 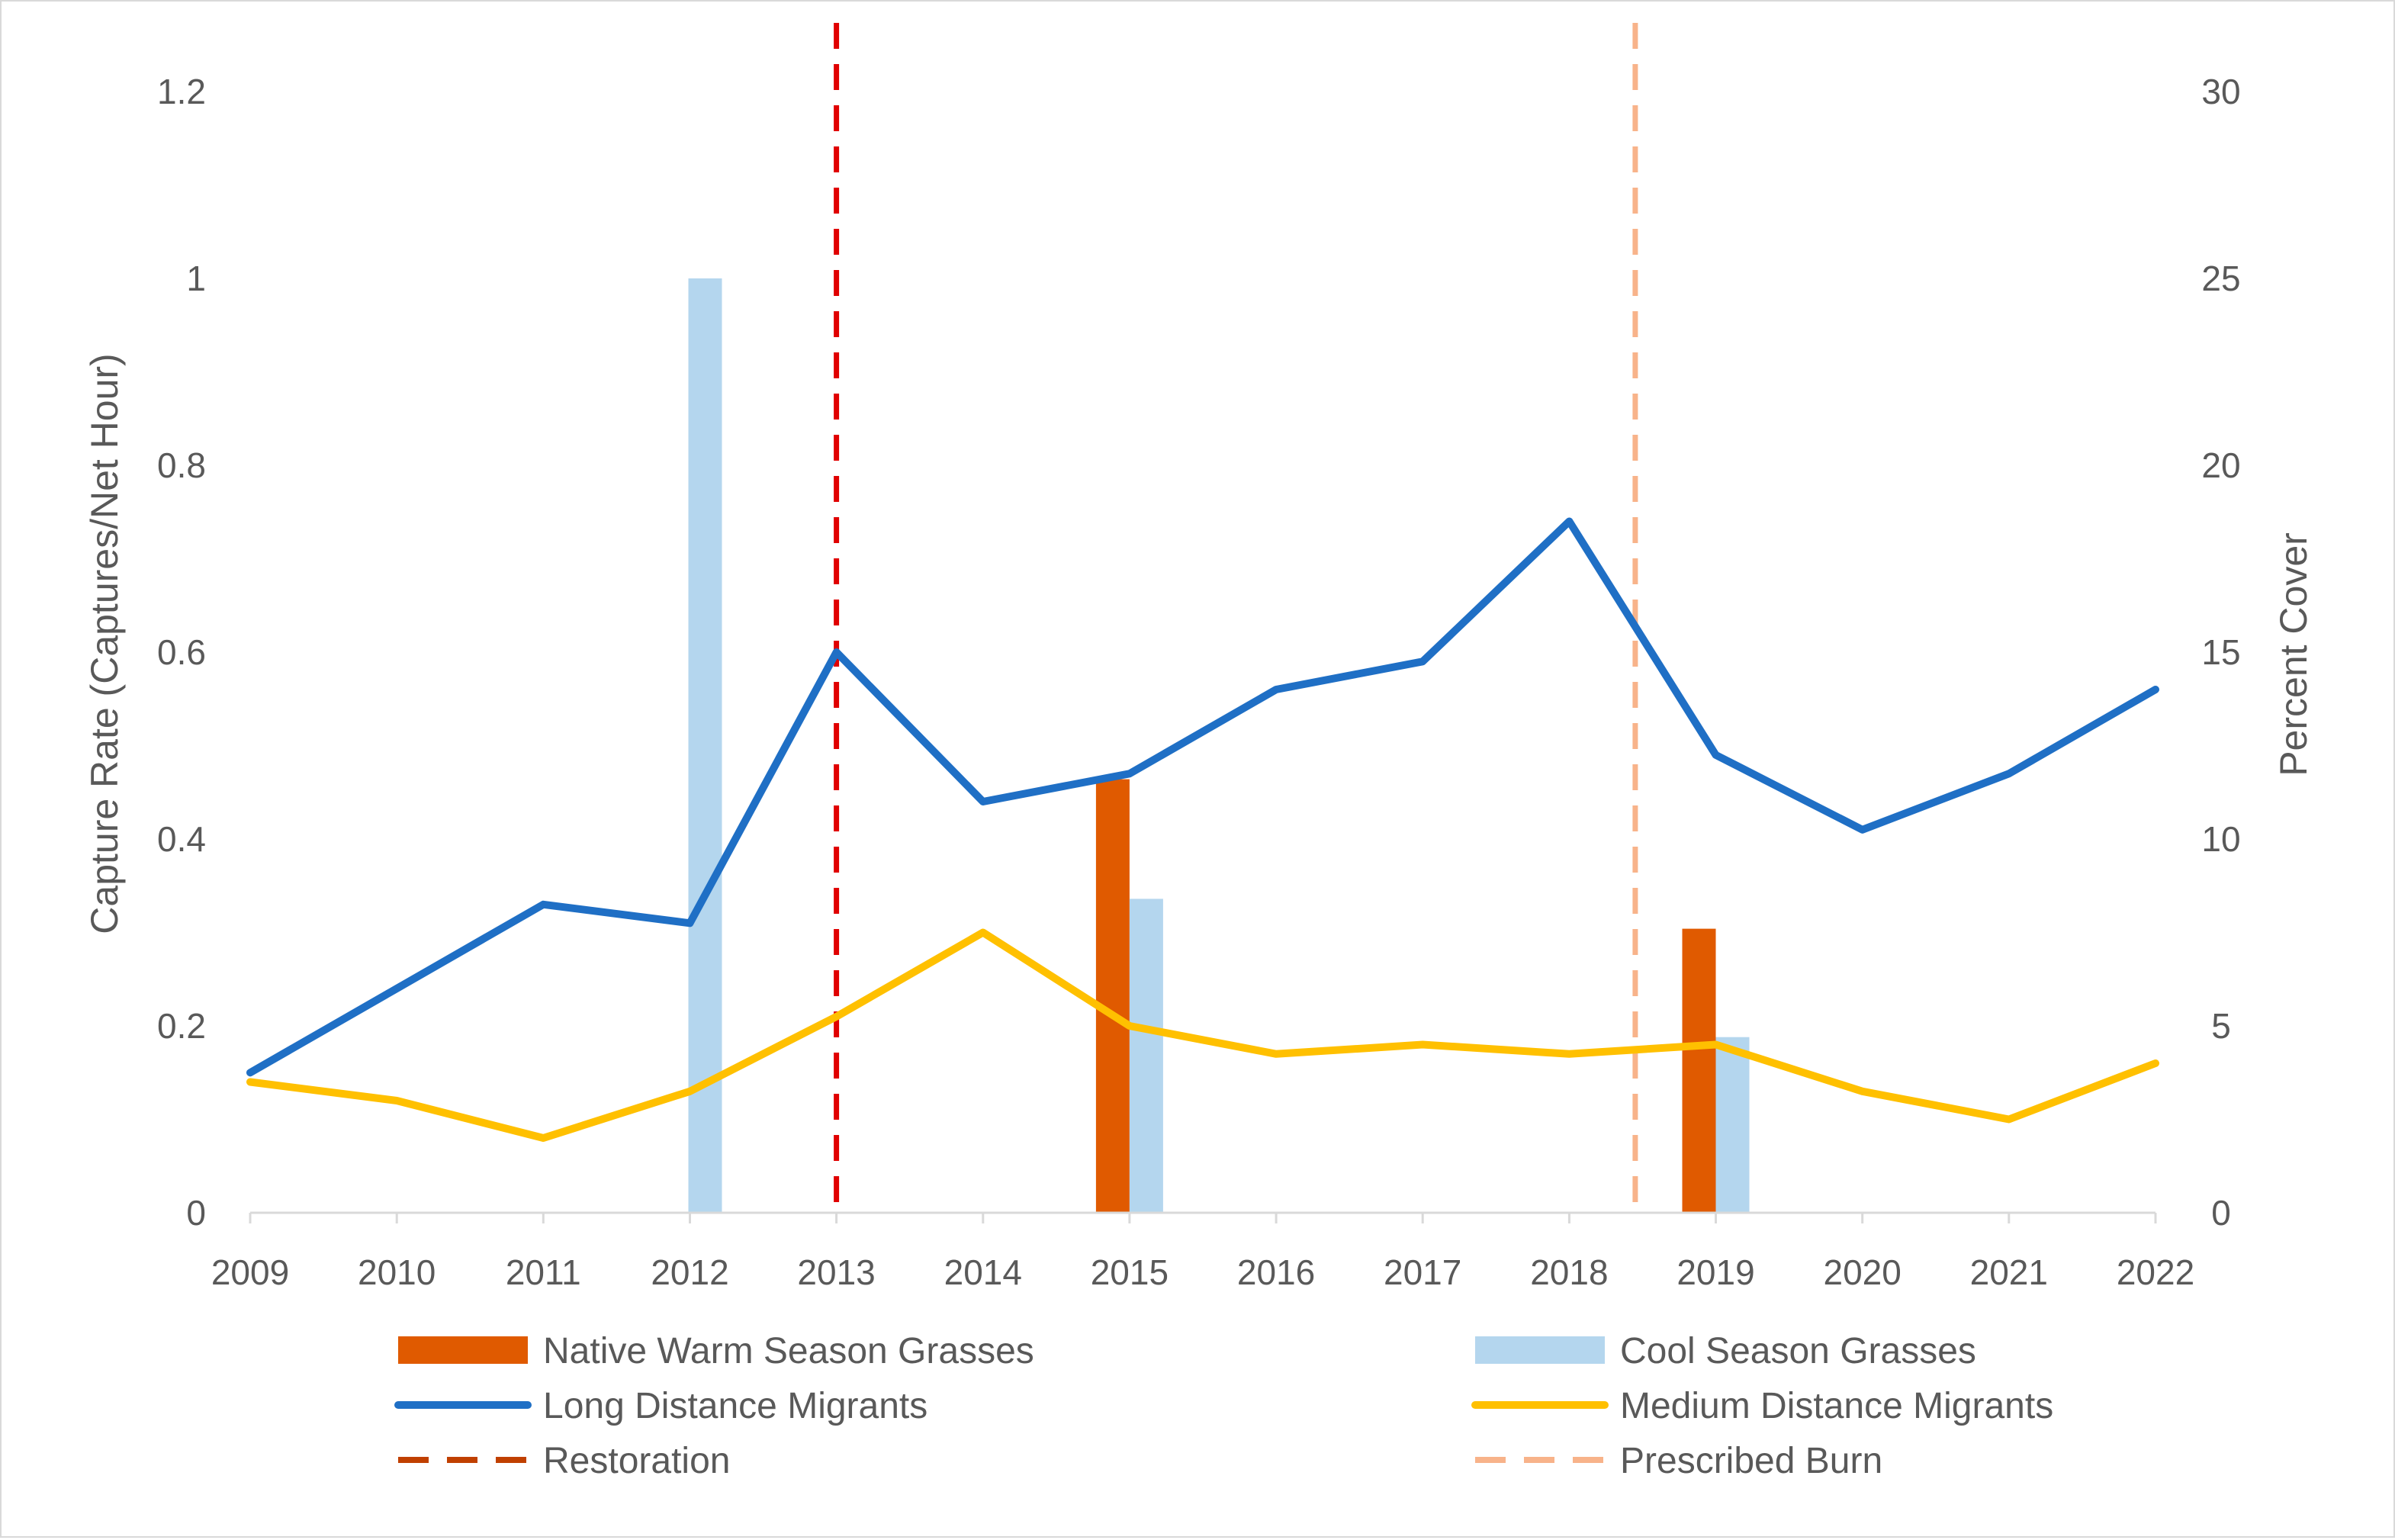 What do you see at coordinates (1202, 1035) in the screenshot?
I see `line-series-medium-distance-migrants` at bounding box center [1202, 1035].